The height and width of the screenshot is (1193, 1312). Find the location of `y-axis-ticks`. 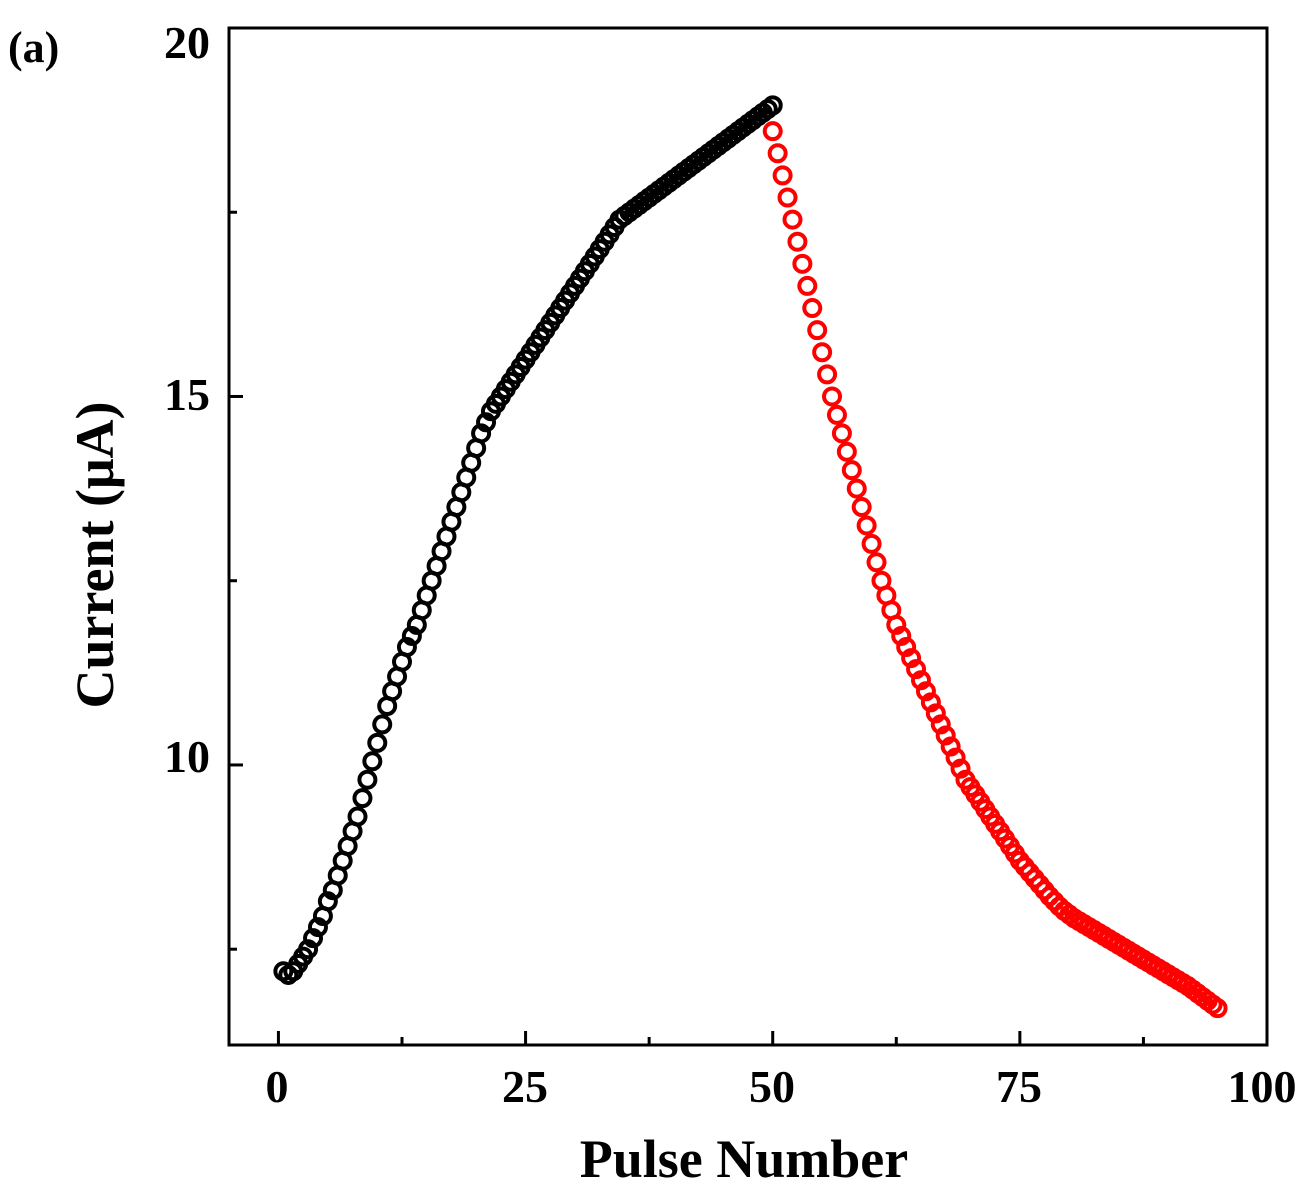

y-axis-ticks is located at coordinates (236, 488).